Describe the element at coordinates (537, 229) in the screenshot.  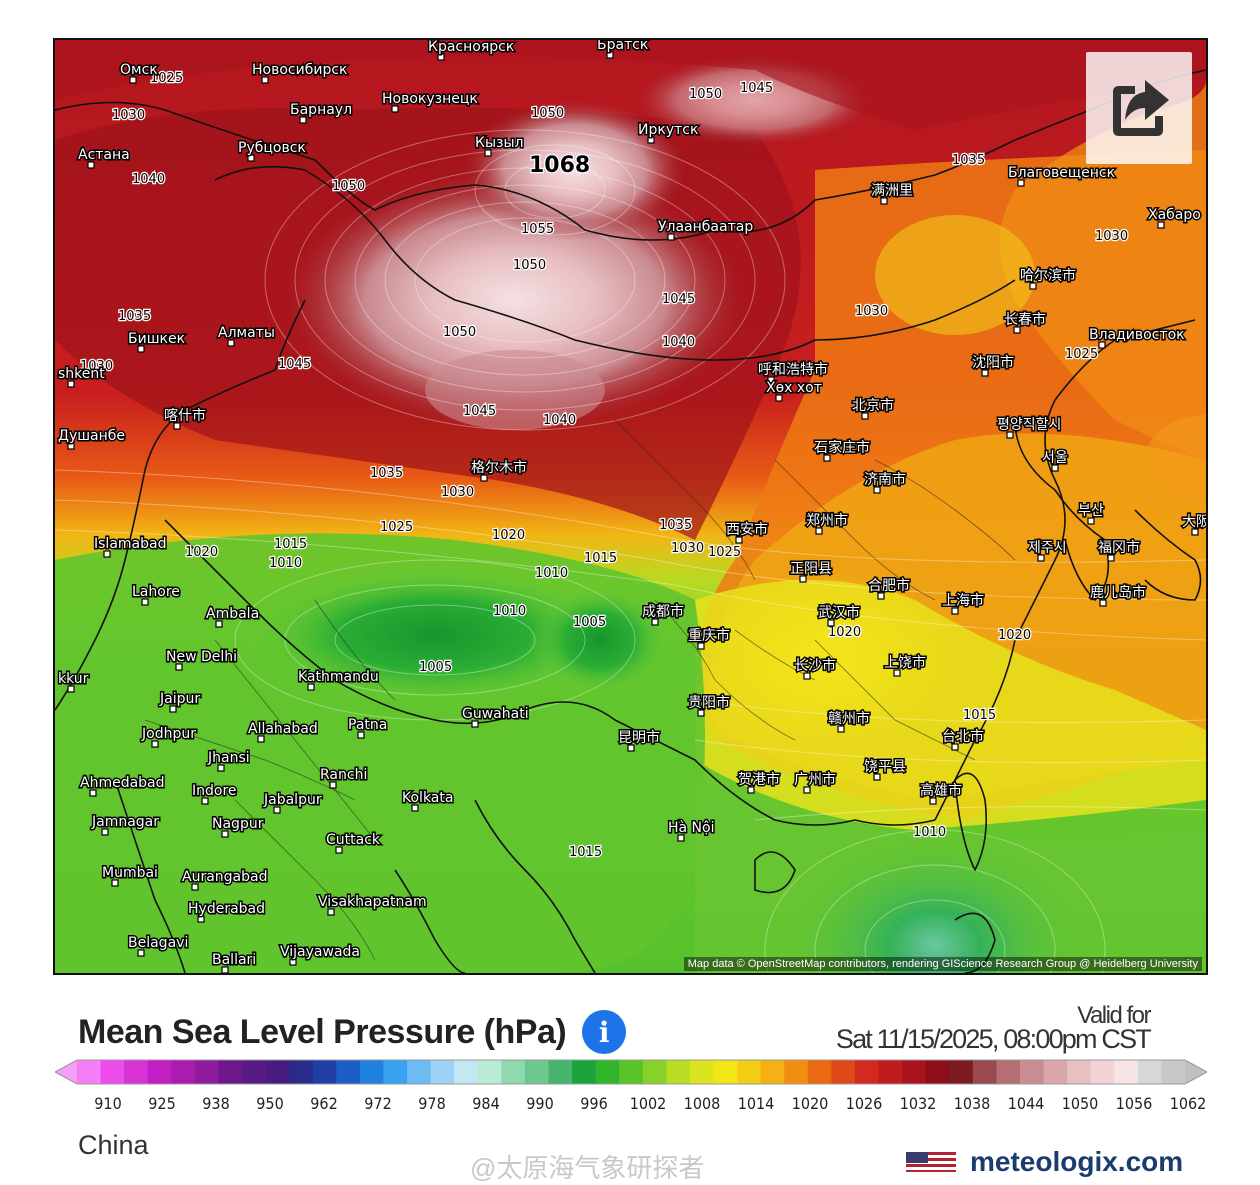
I see `isobar-label: 1055` at that location.